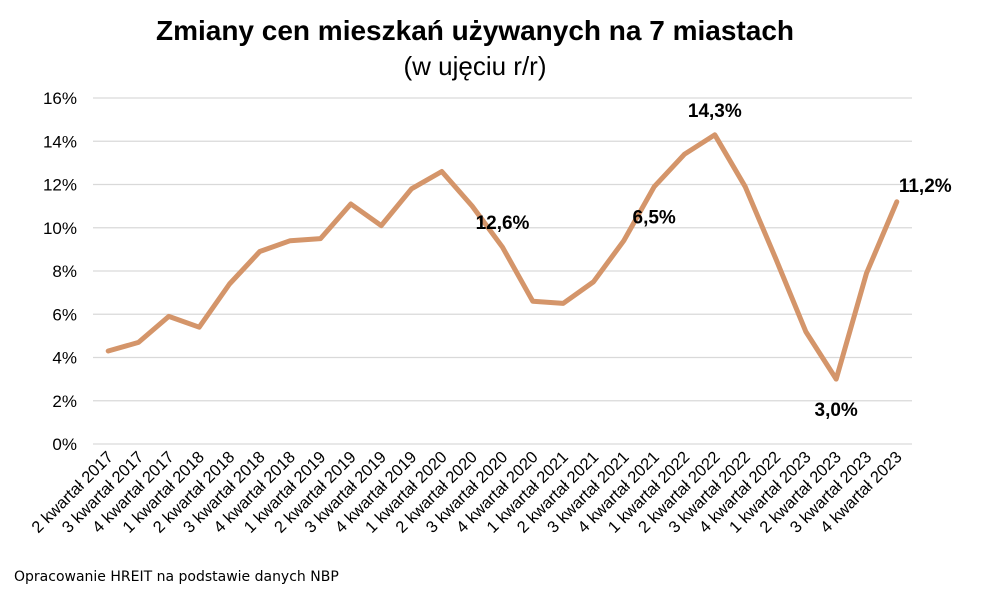  I want to click on y-tick-label: 14%, so click(60, 141).